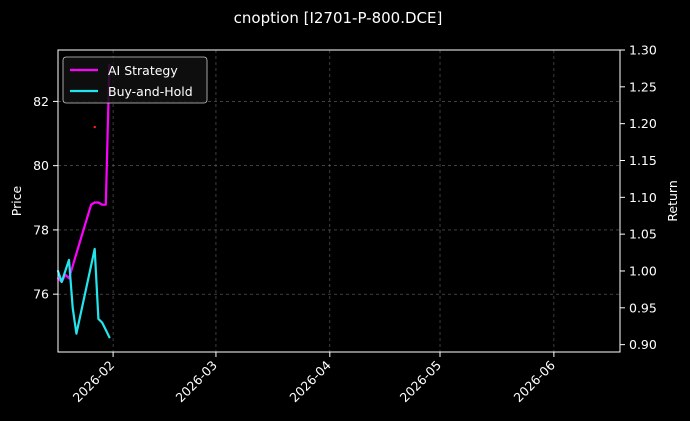 This screenshot has width=690, height=421. Describe the element at coordinates (83, 201) in the screenshot. I see `series-layer` at that location.